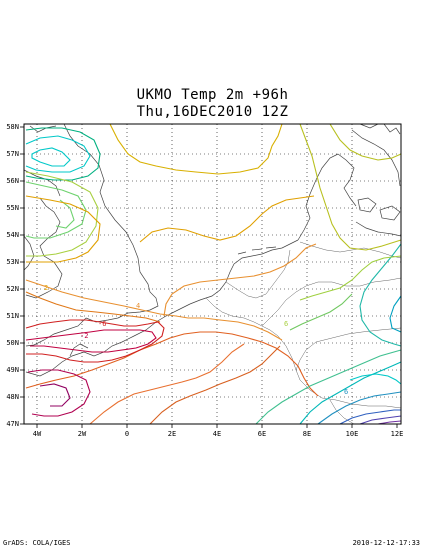 The width and height of the screenshot is (425, 550). I want to click on y-tick-label: 55N, so click(12, 208).